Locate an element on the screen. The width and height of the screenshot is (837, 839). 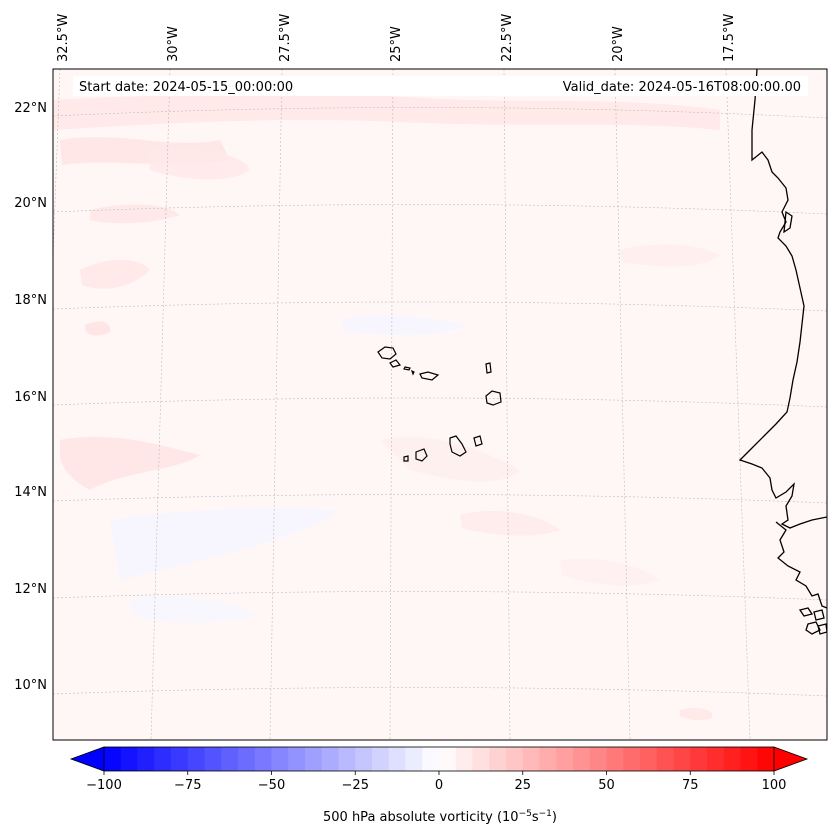
coastline-africa is located at coordinates (782, 352).